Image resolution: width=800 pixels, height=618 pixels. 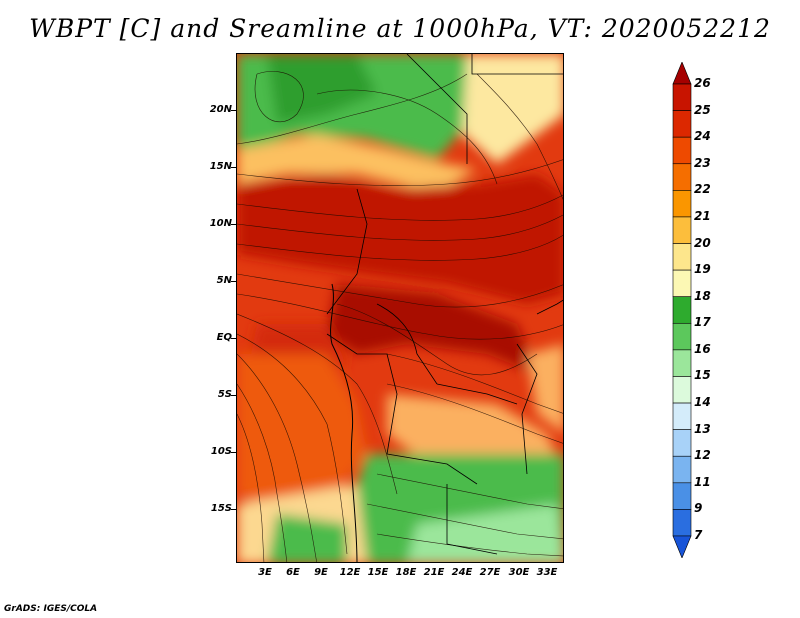 What do you see at coordinates (702, 481) in the screenshot?
I see `colorbar-label: 11` at bounding box center [702, 481].